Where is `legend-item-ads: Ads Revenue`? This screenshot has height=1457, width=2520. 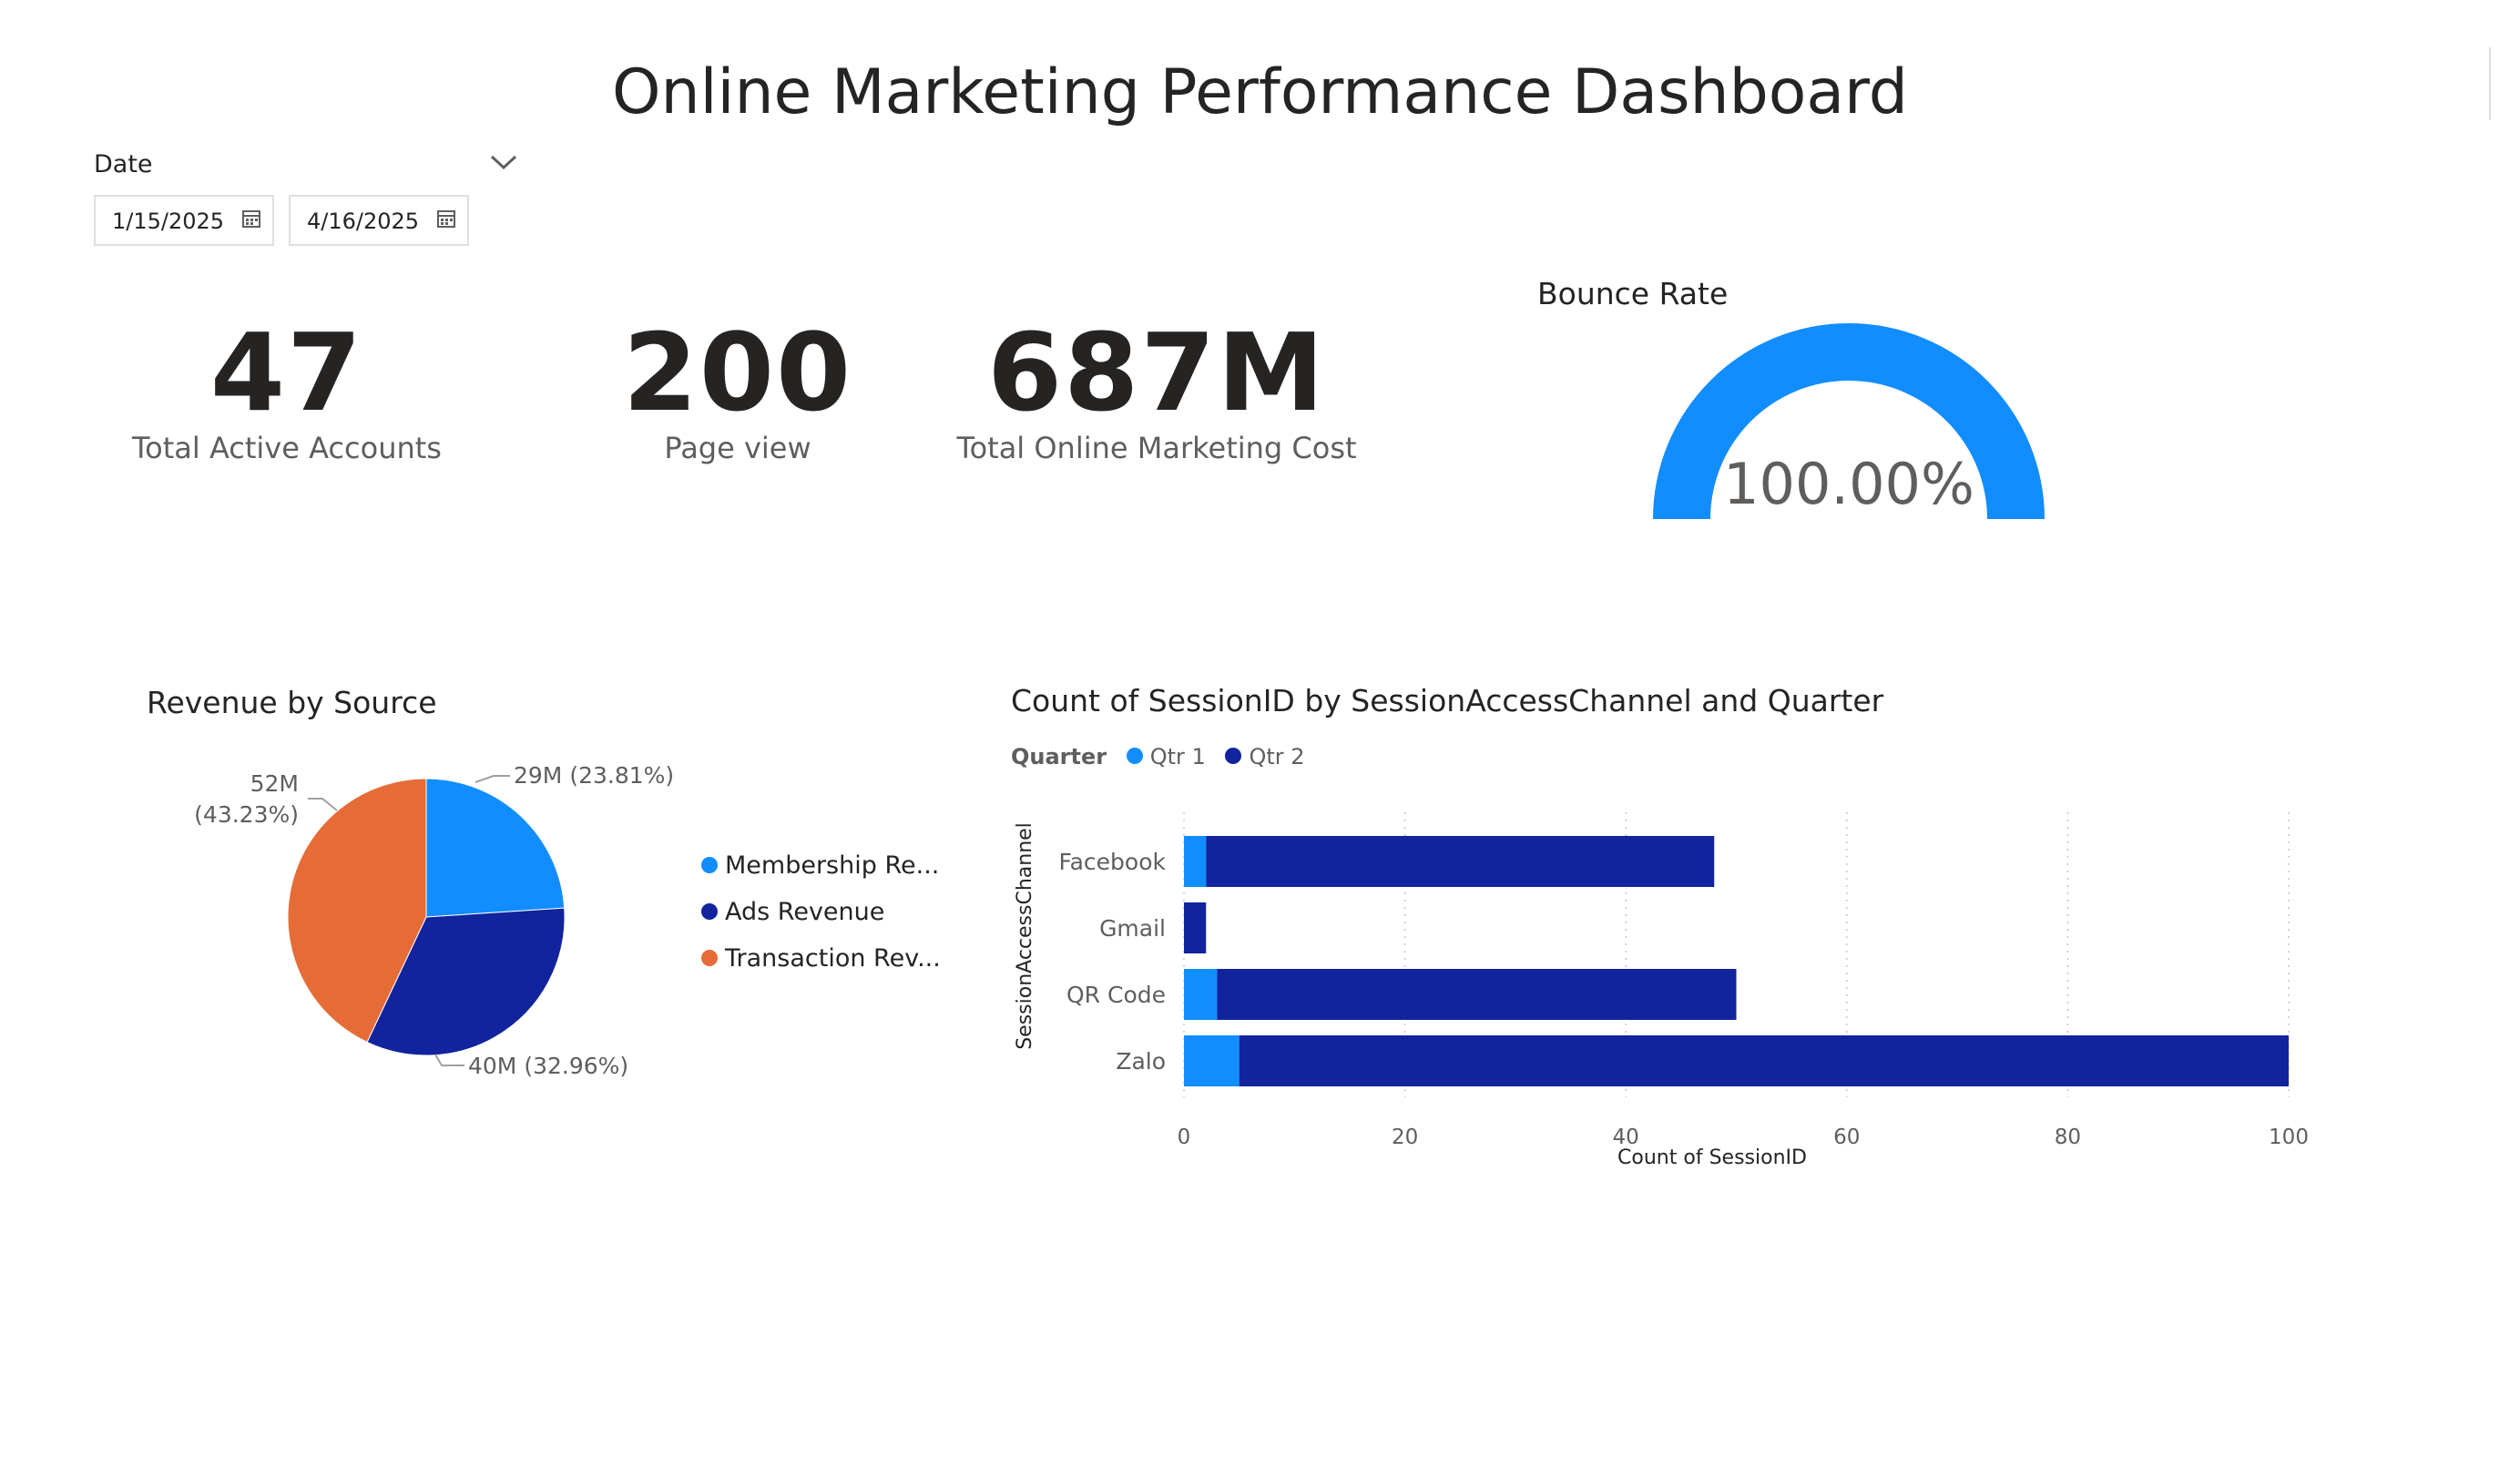 legend-item-ads: Ads Revenue is located at coordinates (821, 912).